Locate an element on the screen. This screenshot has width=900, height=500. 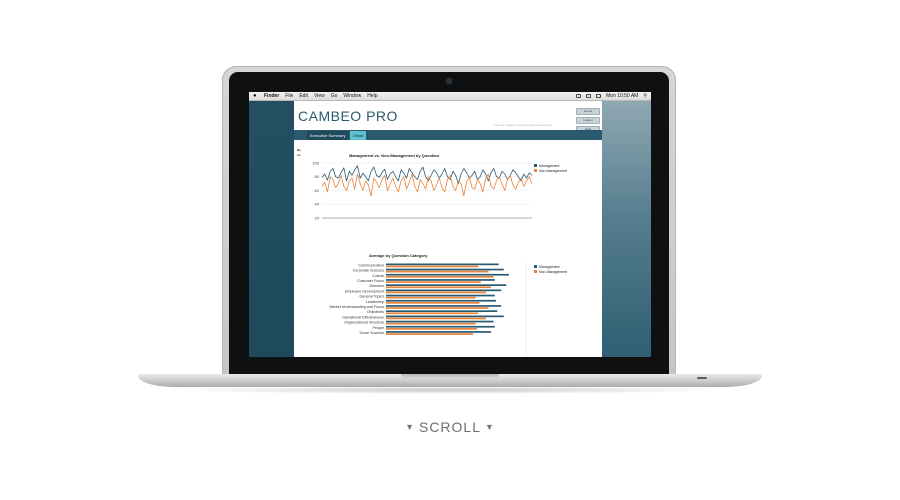
bar-chart-legend: Management Non-Management is located at coordinates (550, 269).